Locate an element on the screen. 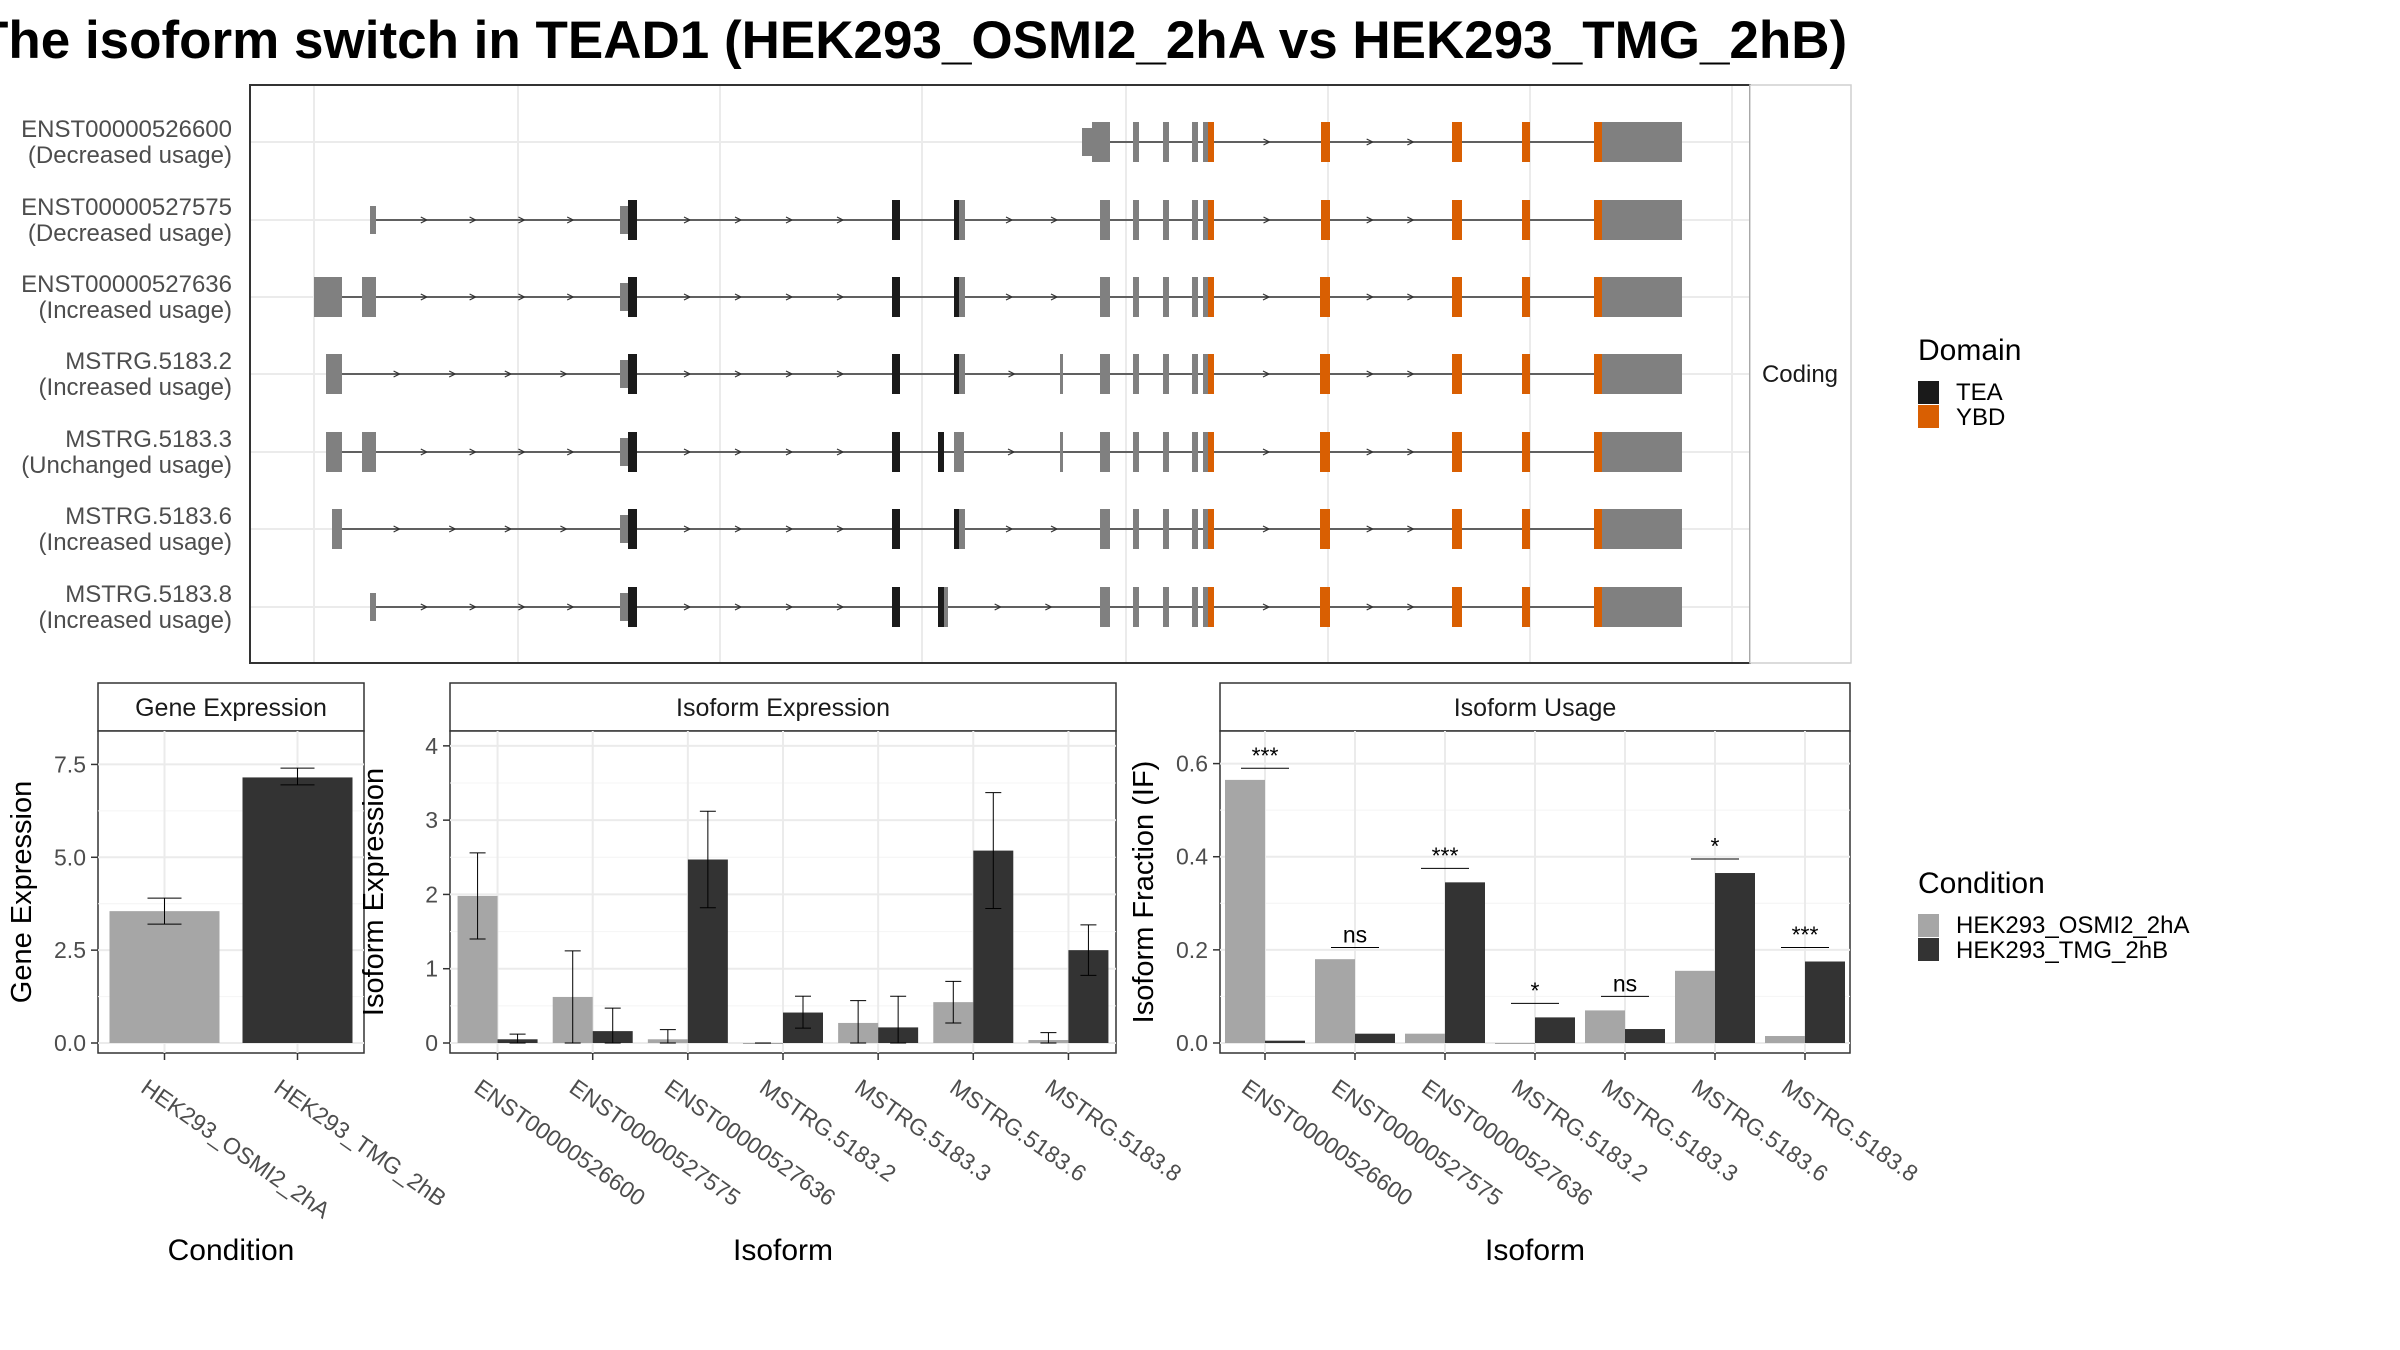 This screenshot has height=1350, width=2400. y-axis-title: Isoform Expression is located at coordinates (374, 892).